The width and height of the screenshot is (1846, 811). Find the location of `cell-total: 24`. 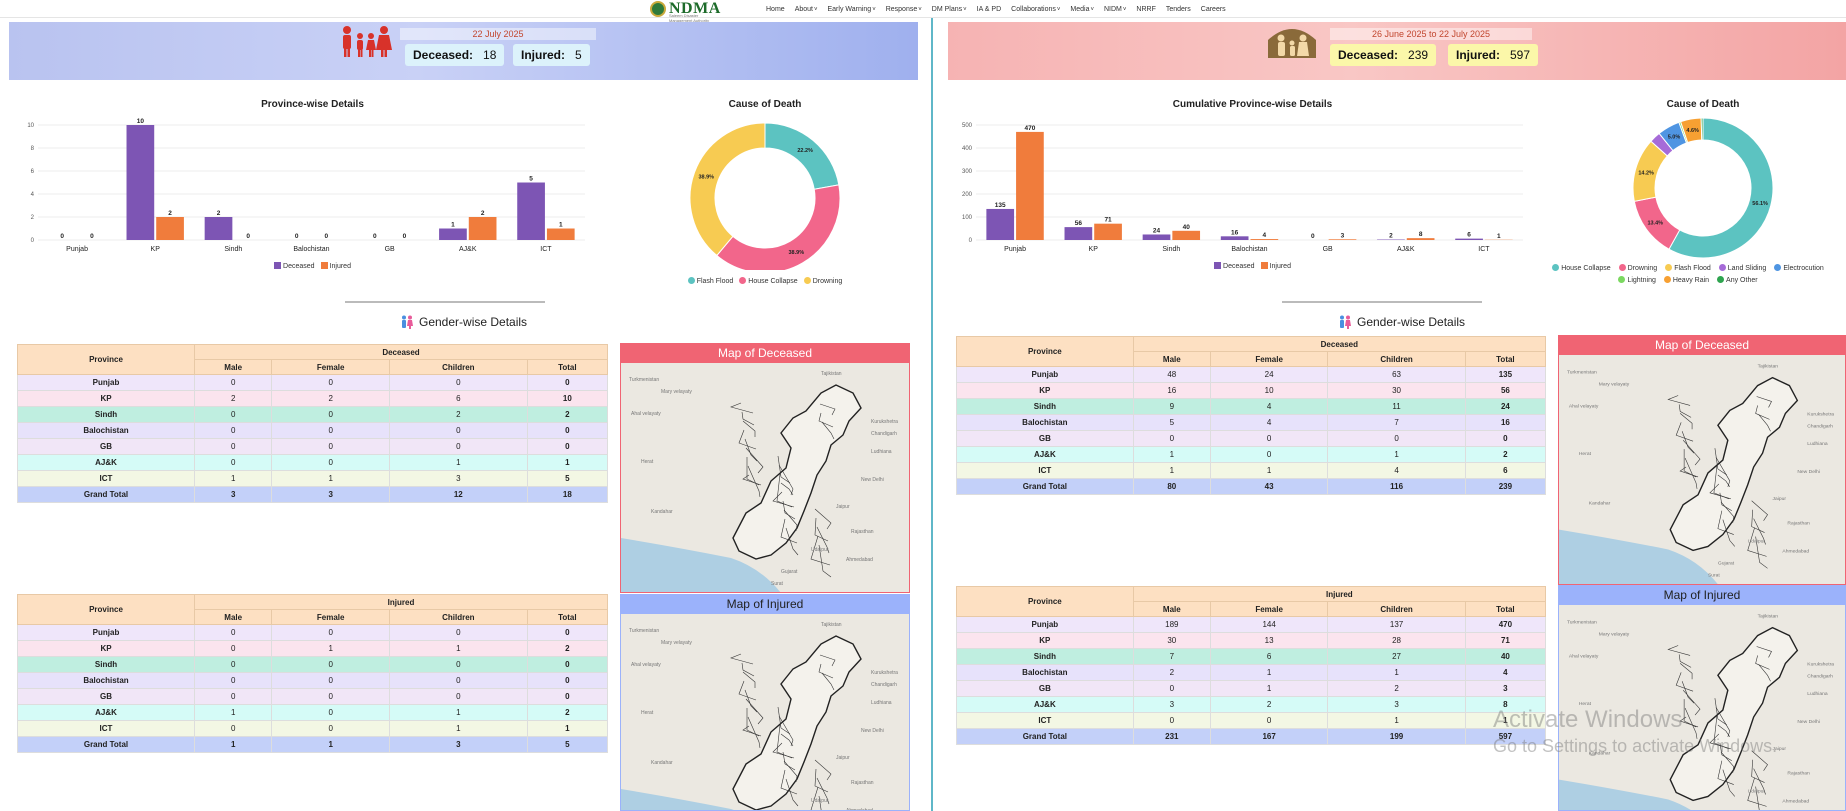

cell-total: 24 is located at coordinates (1505, 406).